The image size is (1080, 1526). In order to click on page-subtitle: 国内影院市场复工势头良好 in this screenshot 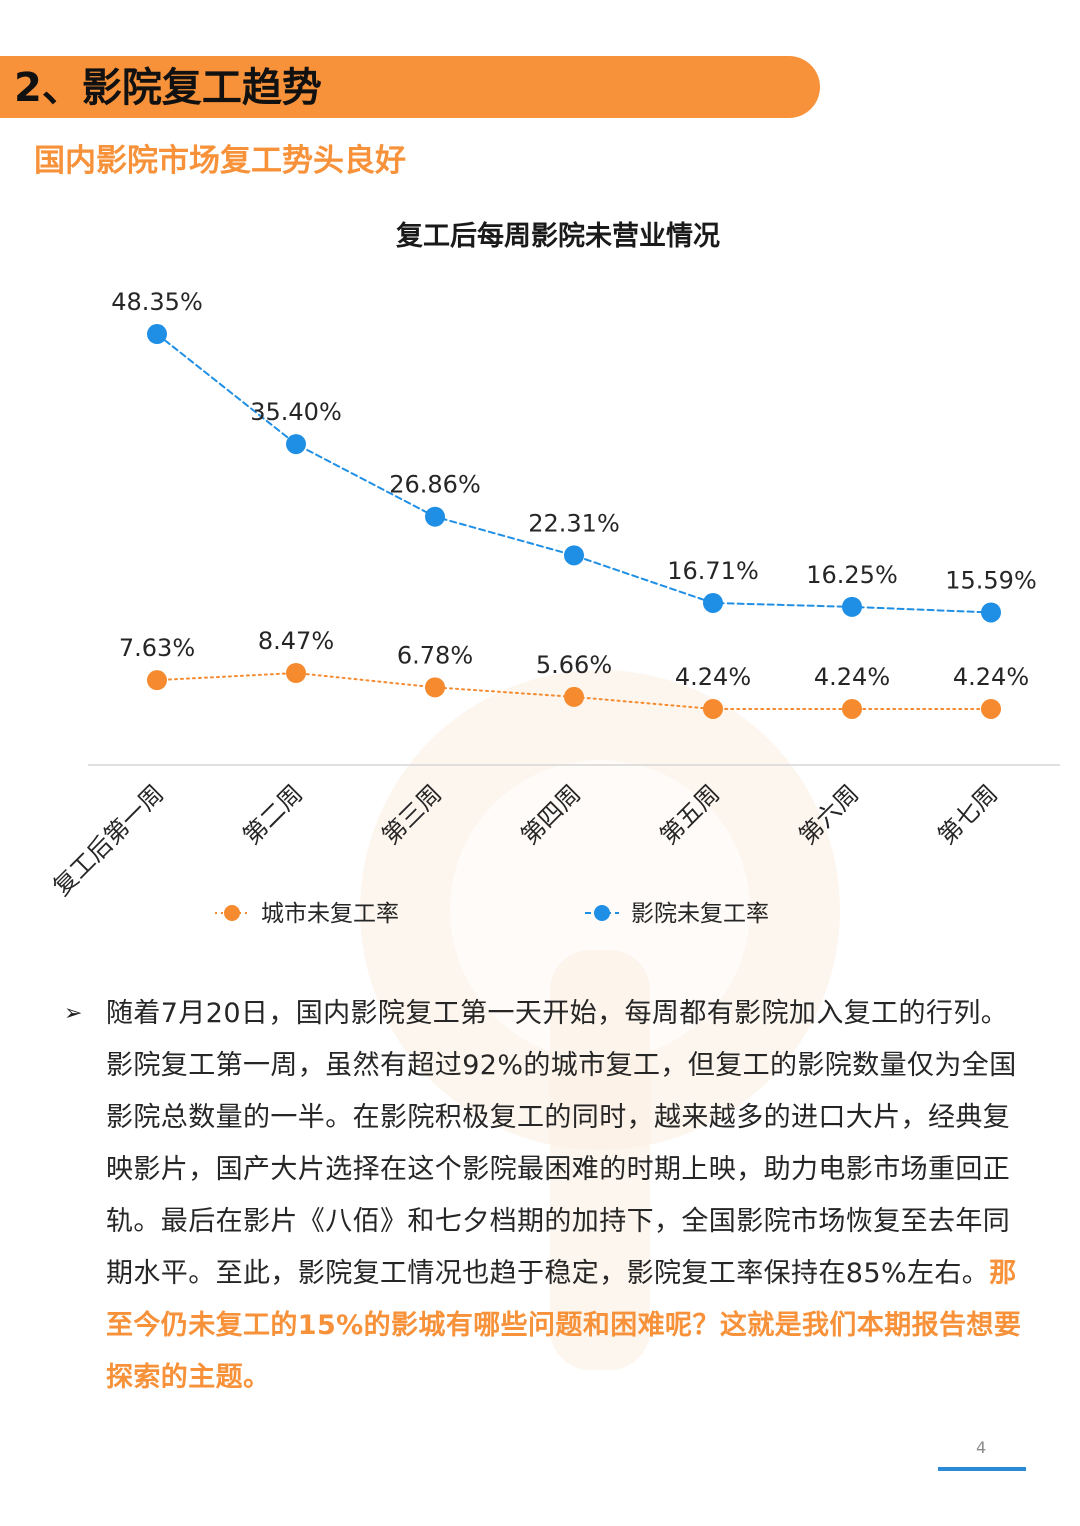, I will do `click(220, 161)`.